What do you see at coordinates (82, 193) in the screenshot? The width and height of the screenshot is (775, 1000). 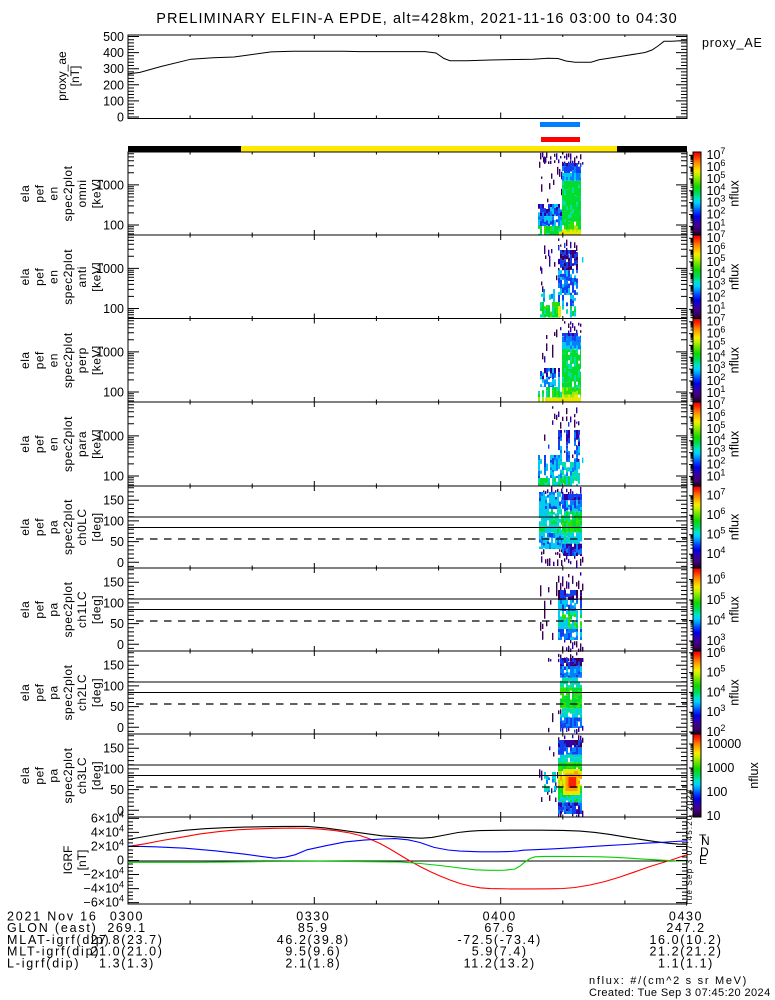 I see `svg-text: omni` at bounding box center [82, 193].